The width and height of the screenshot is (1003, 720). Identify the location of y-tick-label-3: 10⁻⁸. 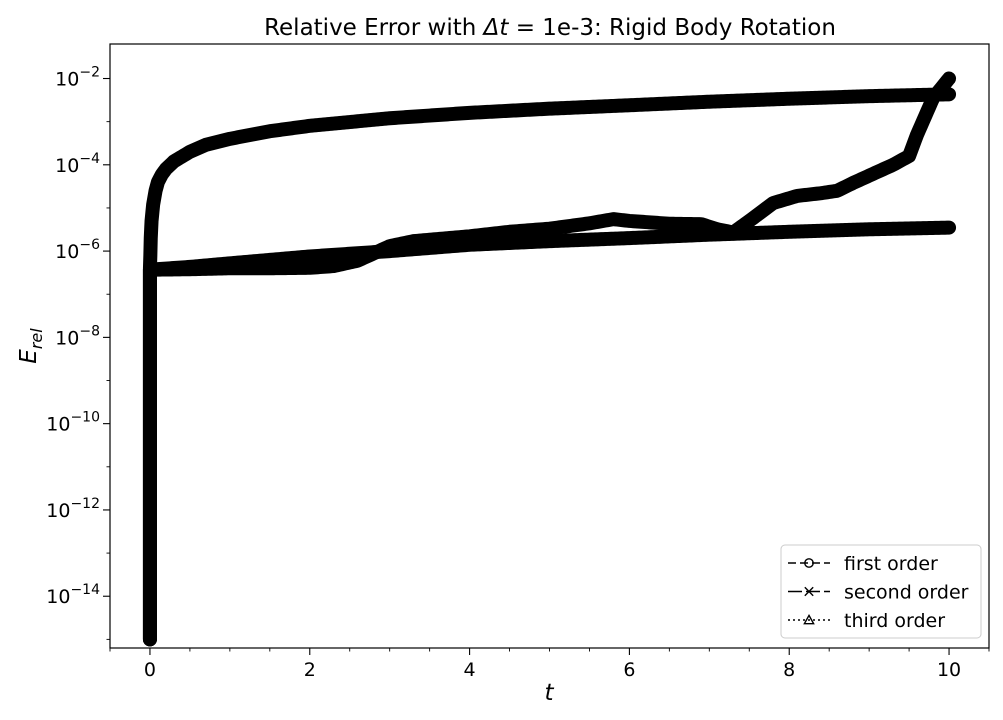
(77, 336).